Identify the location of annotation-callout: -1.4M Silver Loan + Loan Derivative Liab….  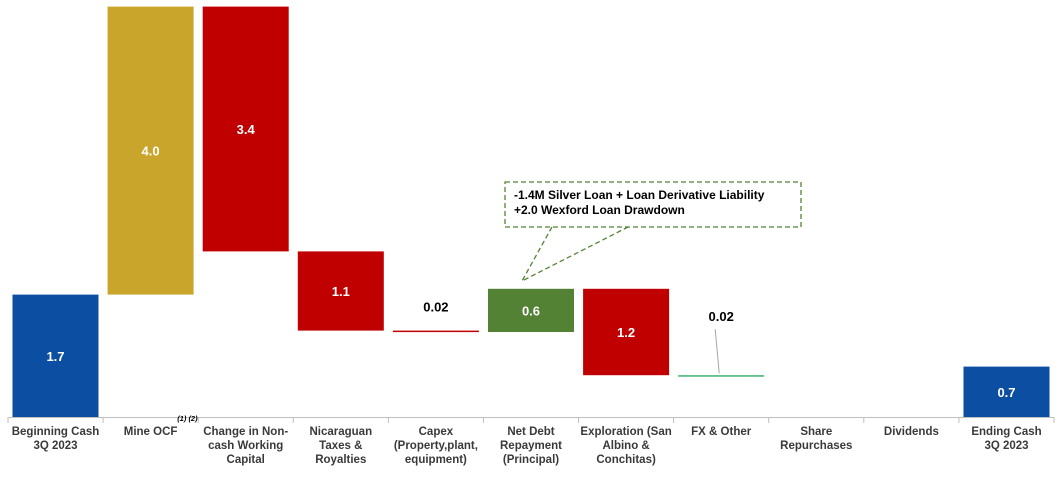
(653, 232).